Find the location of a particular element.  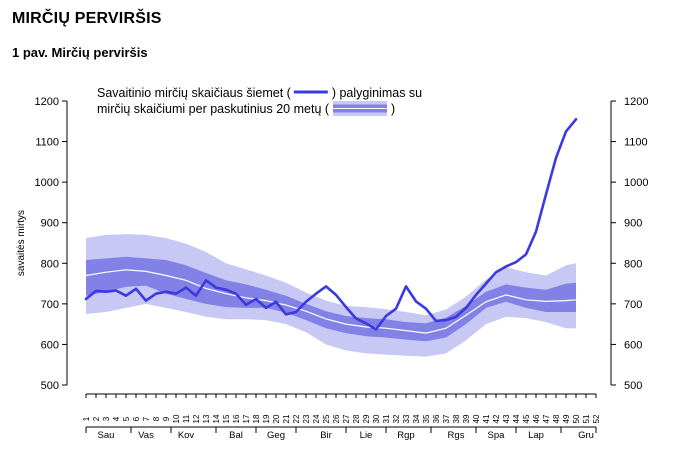

week-tick-label: 15 is located at coordinates (226, 418).